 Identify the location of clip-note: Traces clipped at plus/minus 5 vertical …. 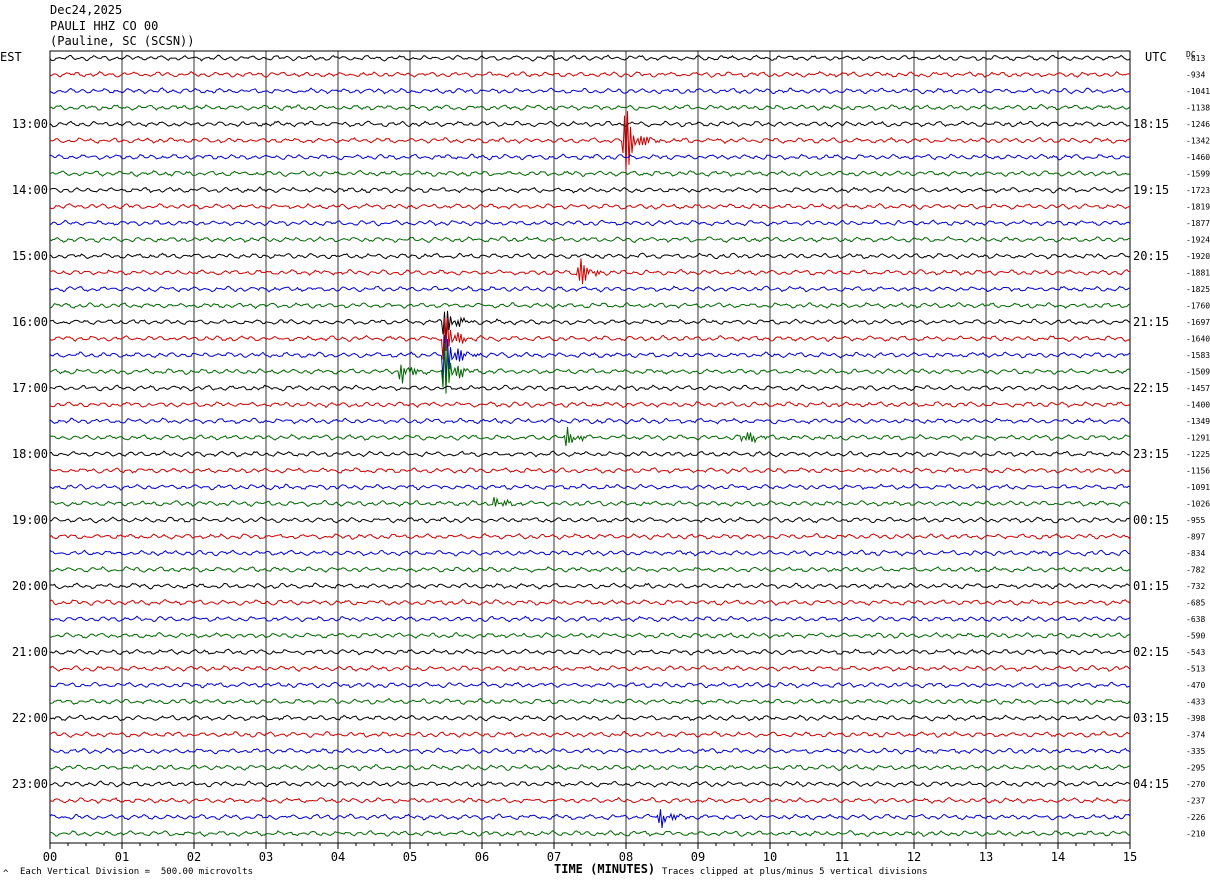
(795, 872).